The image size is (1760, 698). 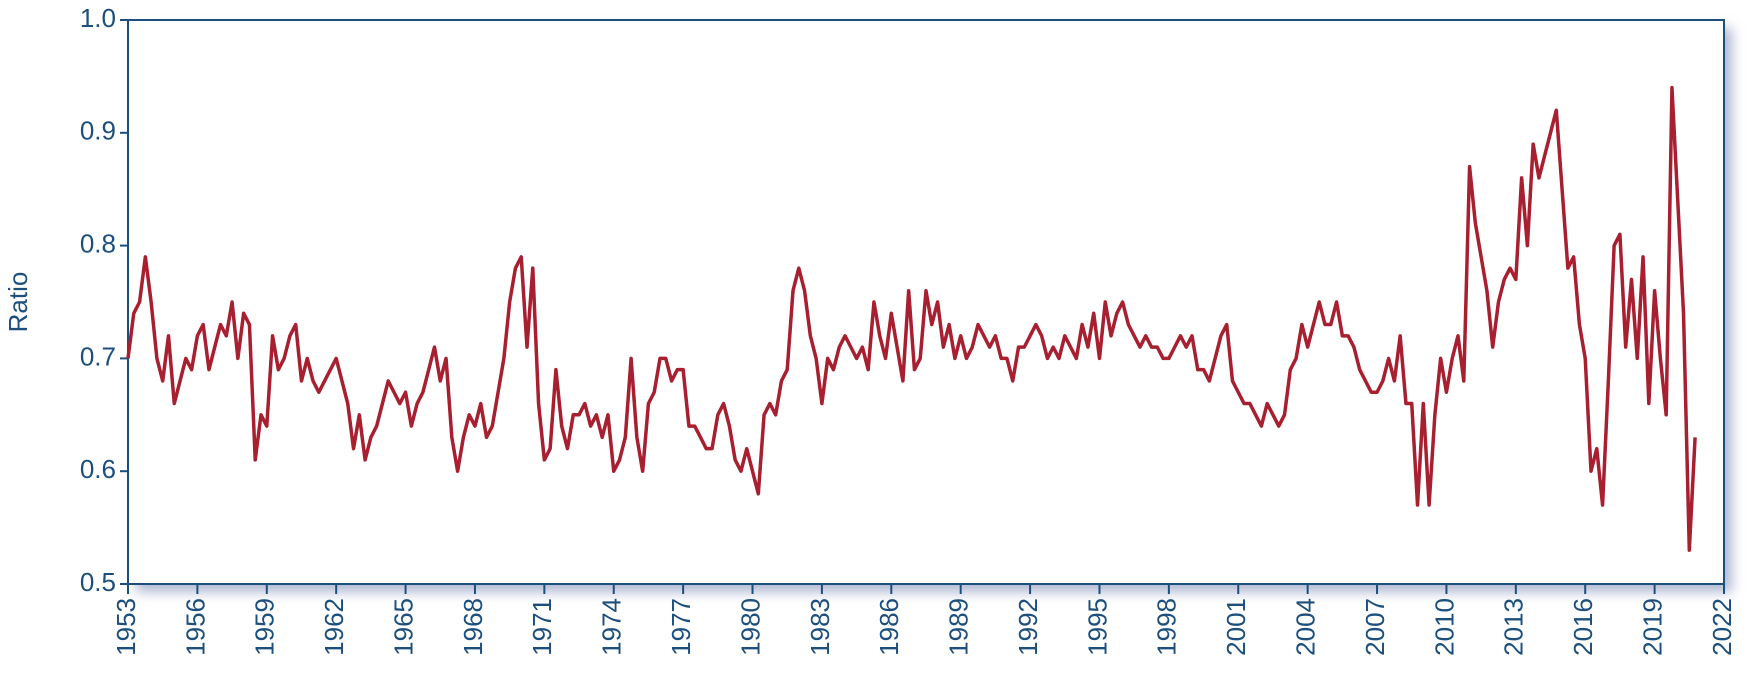 I want to click on x-tick-label: 1977, so click(x=681, y=627).